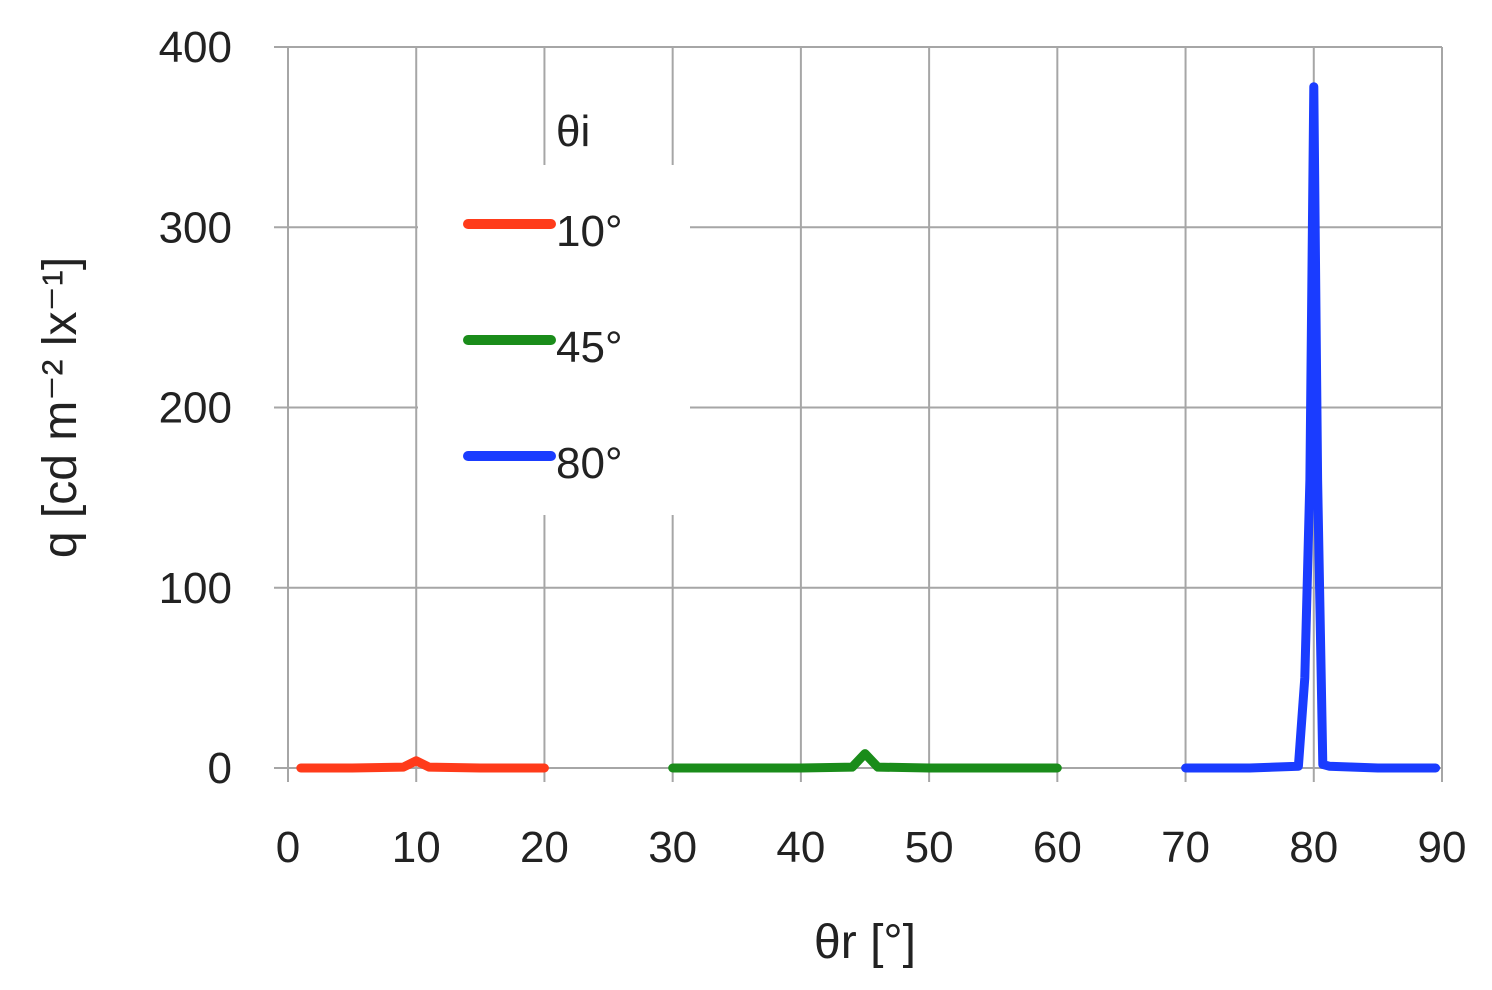 The width and height of the screenshot is (1492, 990). Describe the element at coordinates (800, 847) in the screenshot. I see `x-tick-label-4: 40` at that location.